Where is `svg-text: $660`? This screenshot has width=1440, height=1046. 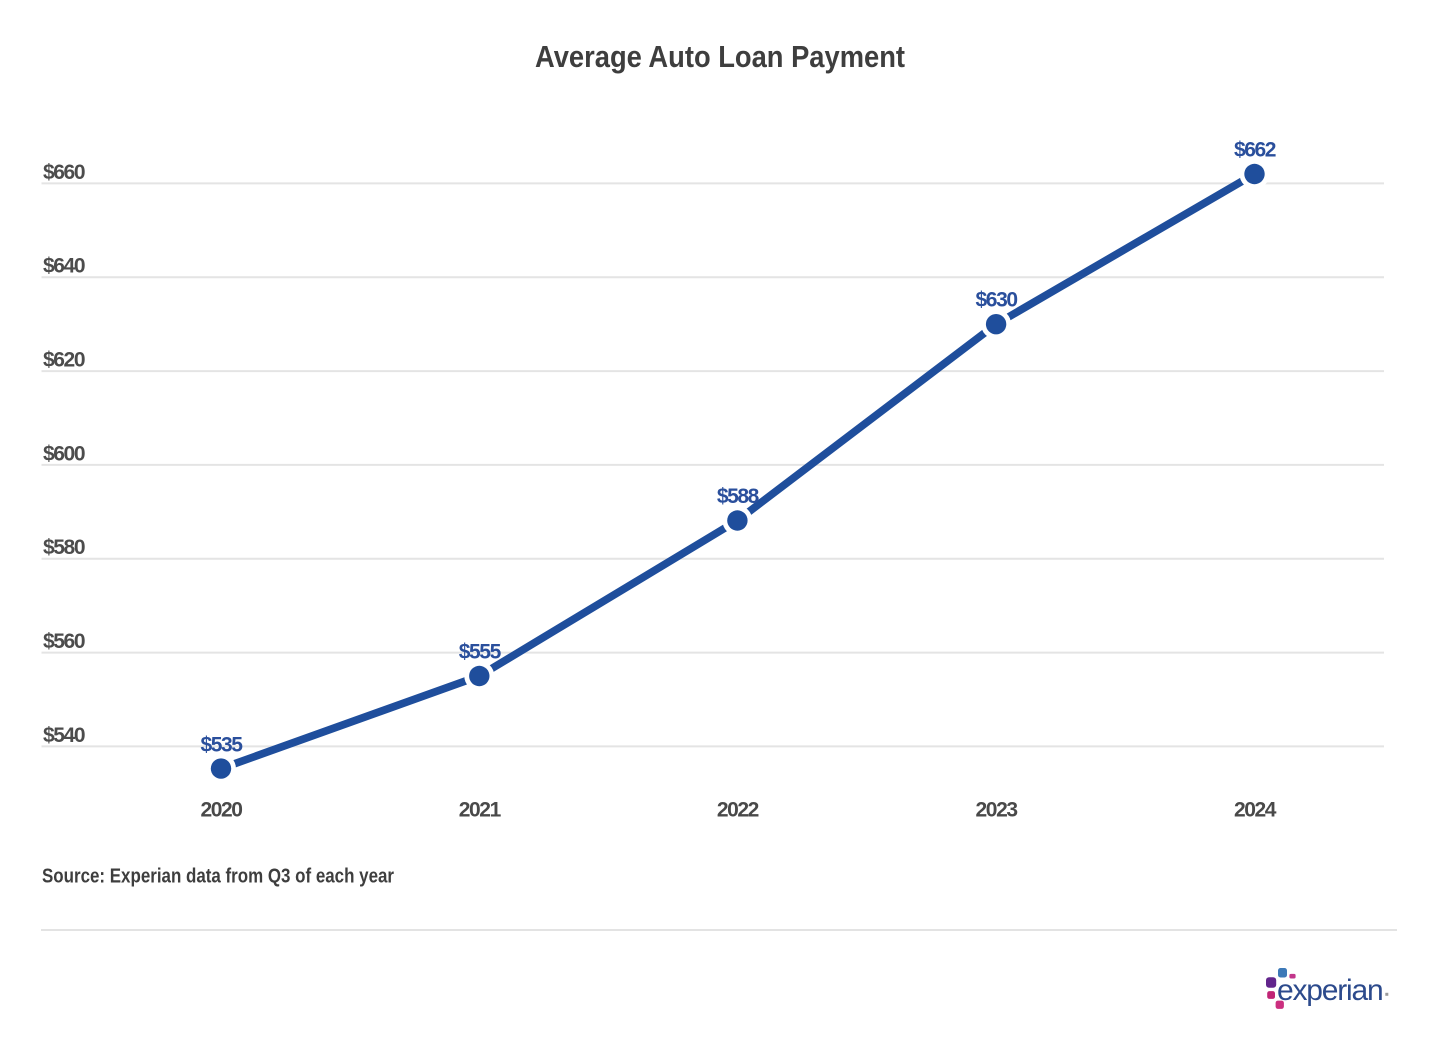
svg-text: $660 is located at coordinates (64, 172).